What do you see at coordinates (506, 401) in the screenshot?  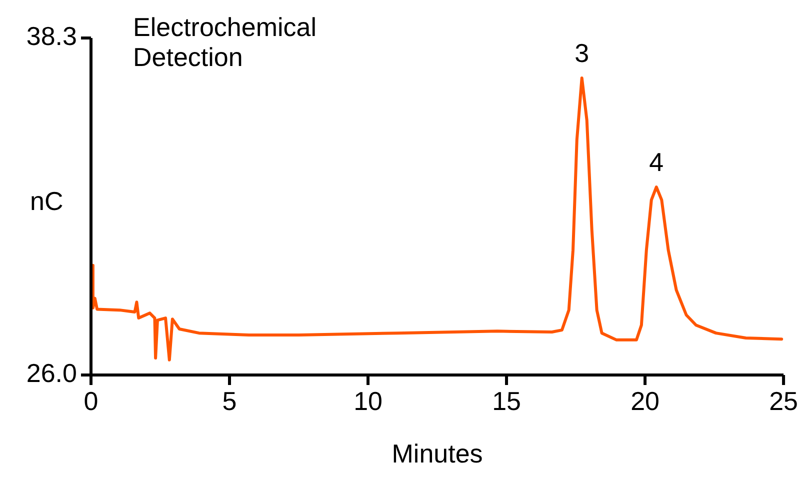 I see `x-tick-label: 15` at bounding box center [506, 401].